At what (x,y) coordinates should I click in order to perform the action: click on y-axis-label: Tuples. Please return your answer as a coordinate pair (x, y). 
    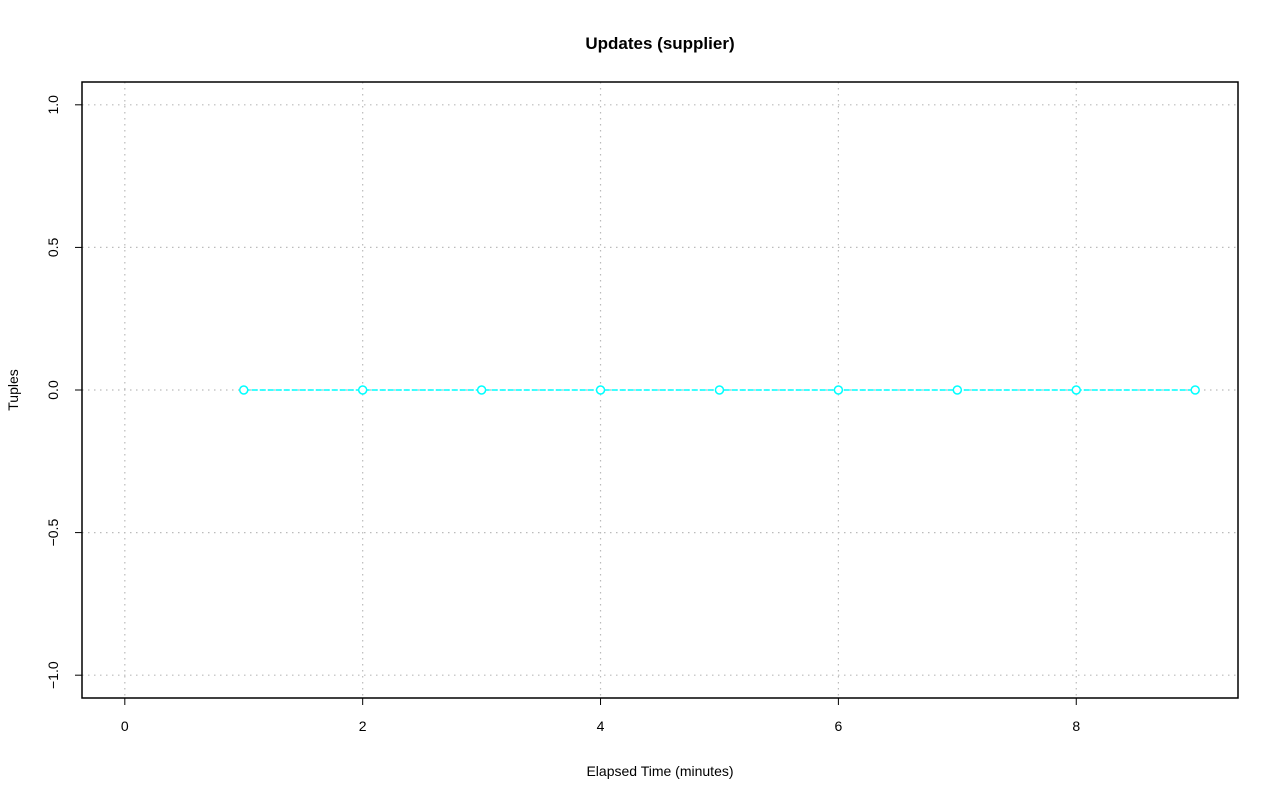
    Looking at the image, I should click on (13, 390).